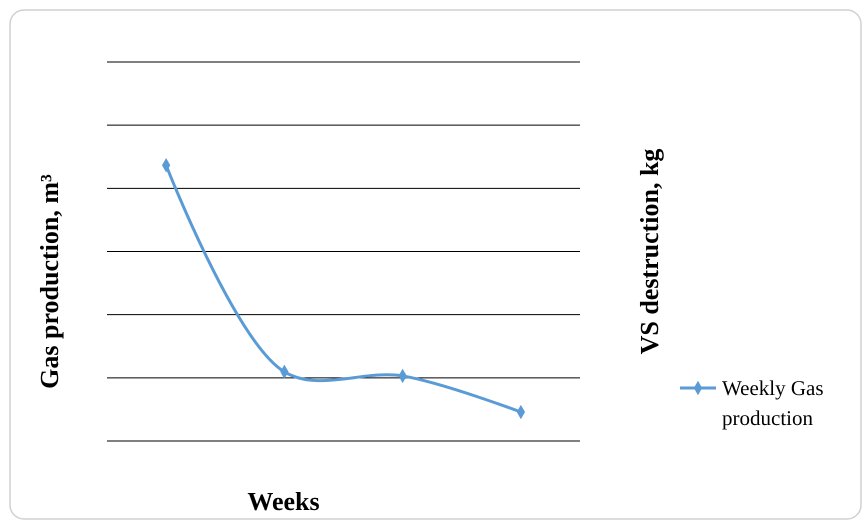 This screenshot has width=865, height=523. I want to click on y2-axis-title: VS destruction, kg, so click(649, 251).